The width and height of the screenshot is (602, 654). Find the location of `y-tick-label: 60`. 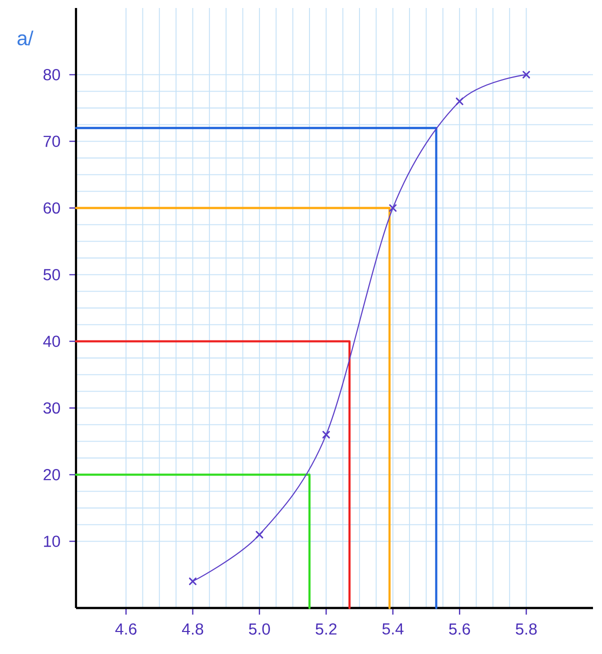

y-tick-label: 60 is located at coordinates (52, 208).